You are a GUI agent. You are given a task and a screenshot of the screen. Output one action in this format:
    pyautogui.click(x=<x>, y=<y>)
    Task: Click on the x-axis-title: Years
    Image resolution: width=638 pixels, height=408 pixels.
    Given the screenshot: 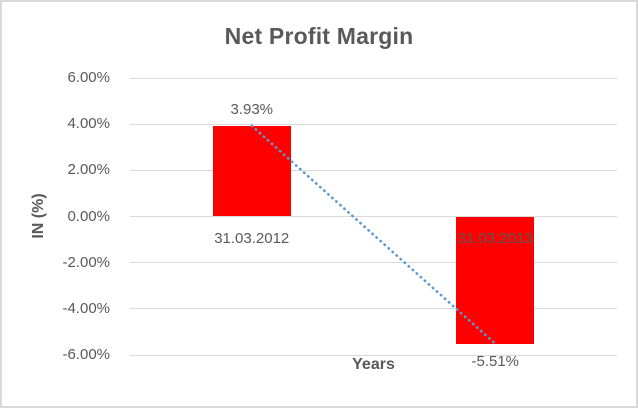 What is the action you would take?
    pyautogui.click(x=373, y=364)
    